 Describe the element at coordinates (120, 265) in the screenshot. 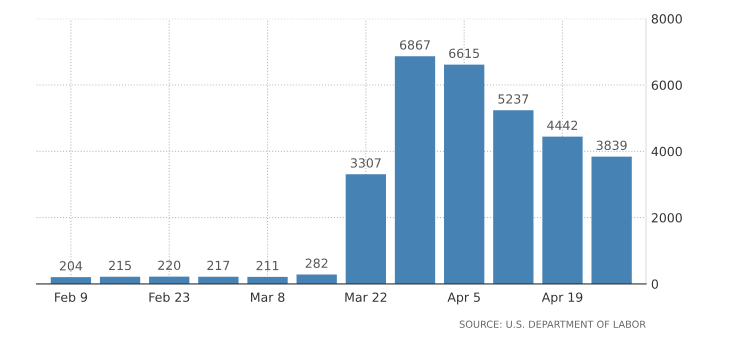

I see `data-label: 215` at that location.